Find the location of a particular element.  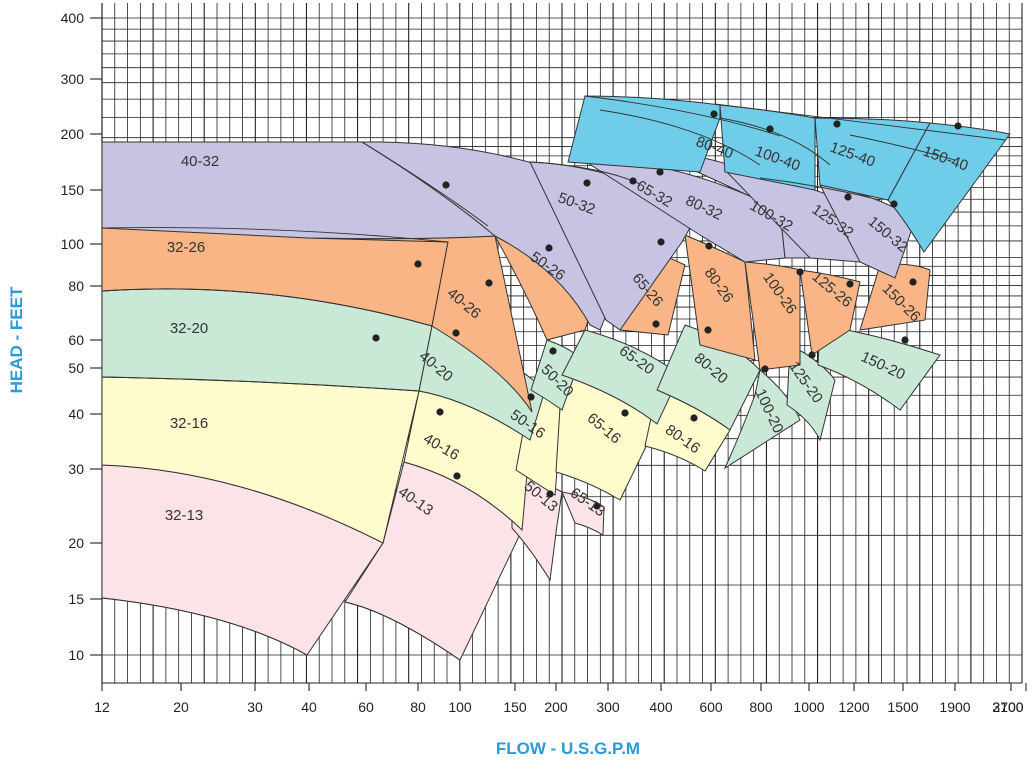

curve-label-40-32: 40-32 is located at coordinates (200, 161).